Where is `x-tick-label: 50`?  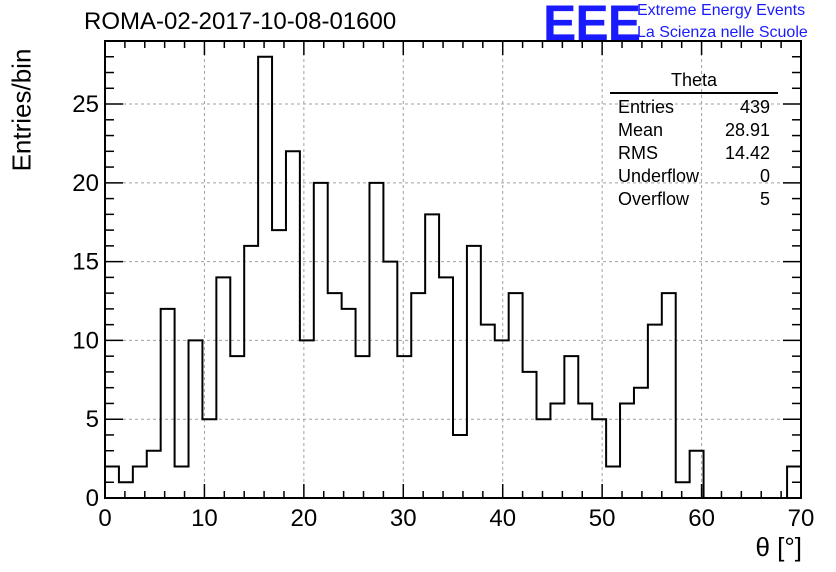 x-tick-label: 50 is located at coordinates (602, 518).